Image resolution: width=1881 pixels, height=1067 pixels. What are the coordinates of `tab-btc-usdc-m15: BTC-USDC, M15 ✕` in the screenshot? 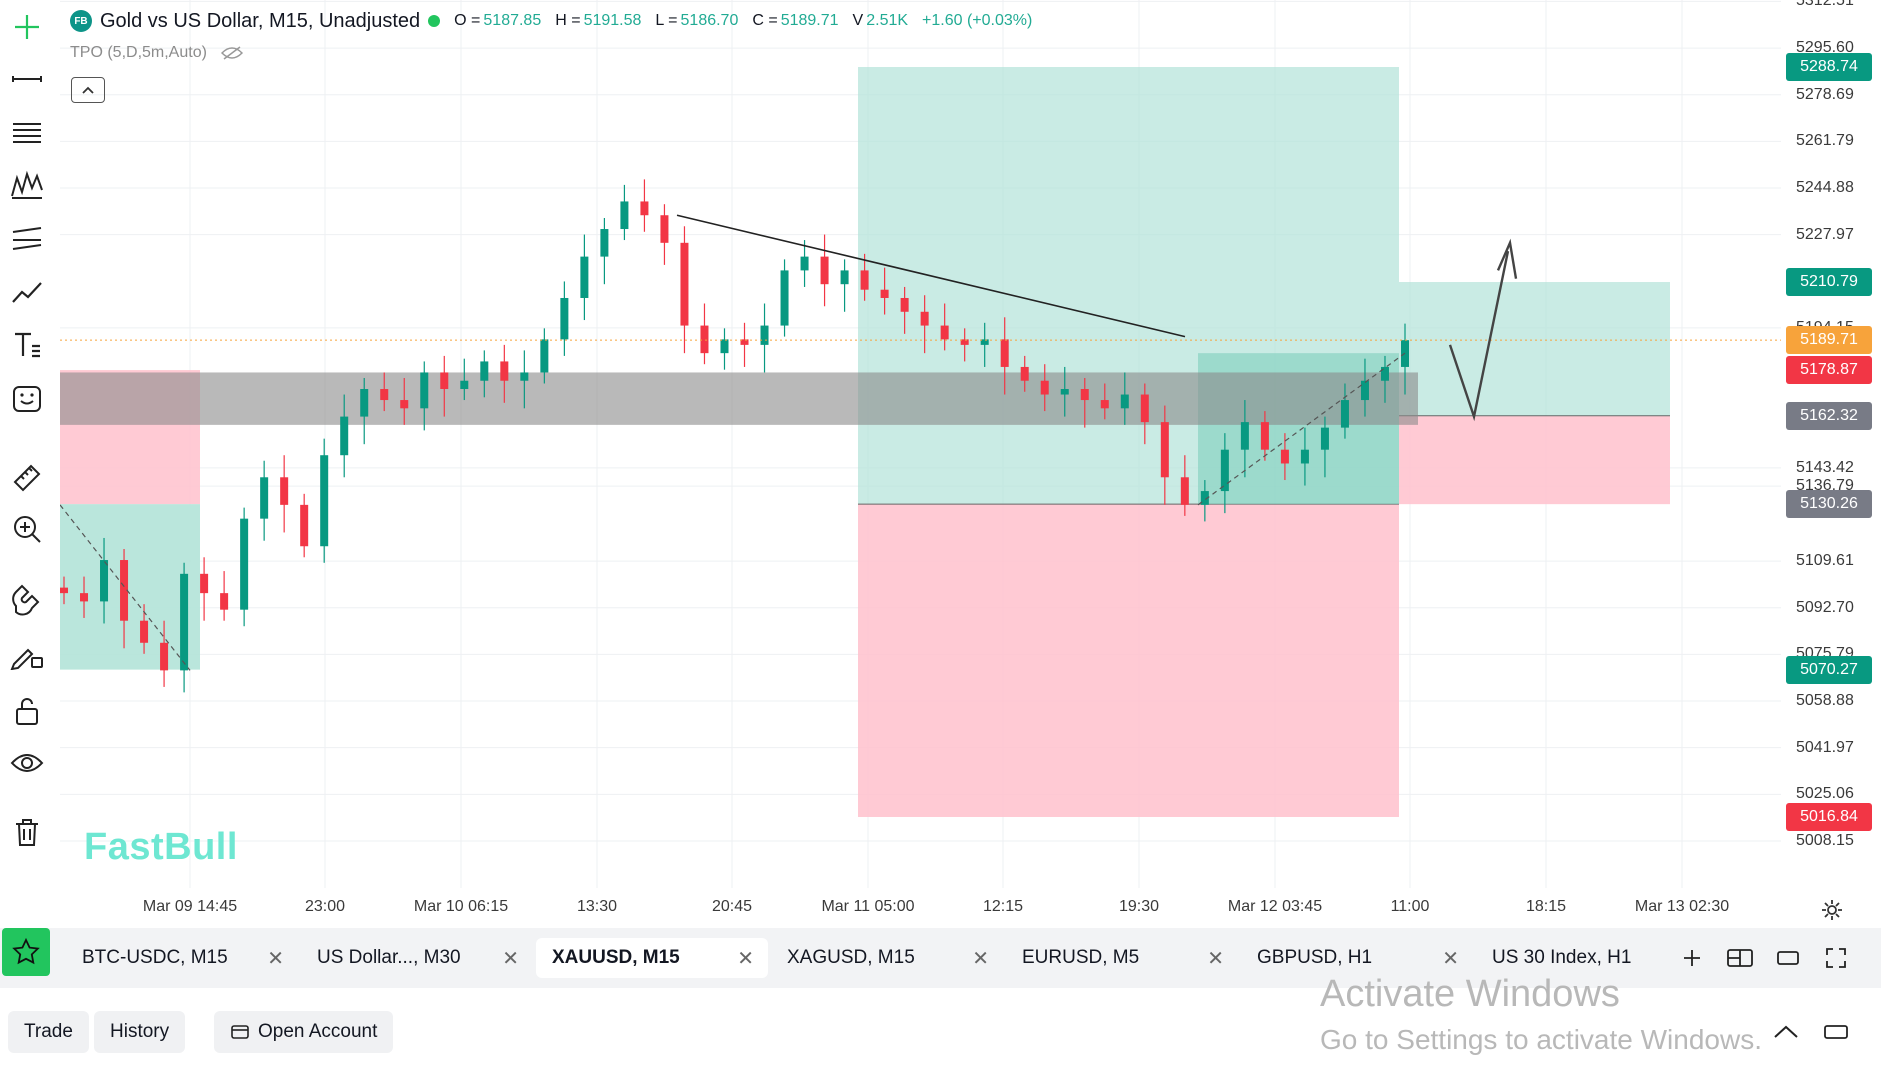 It's located at (182, 958).